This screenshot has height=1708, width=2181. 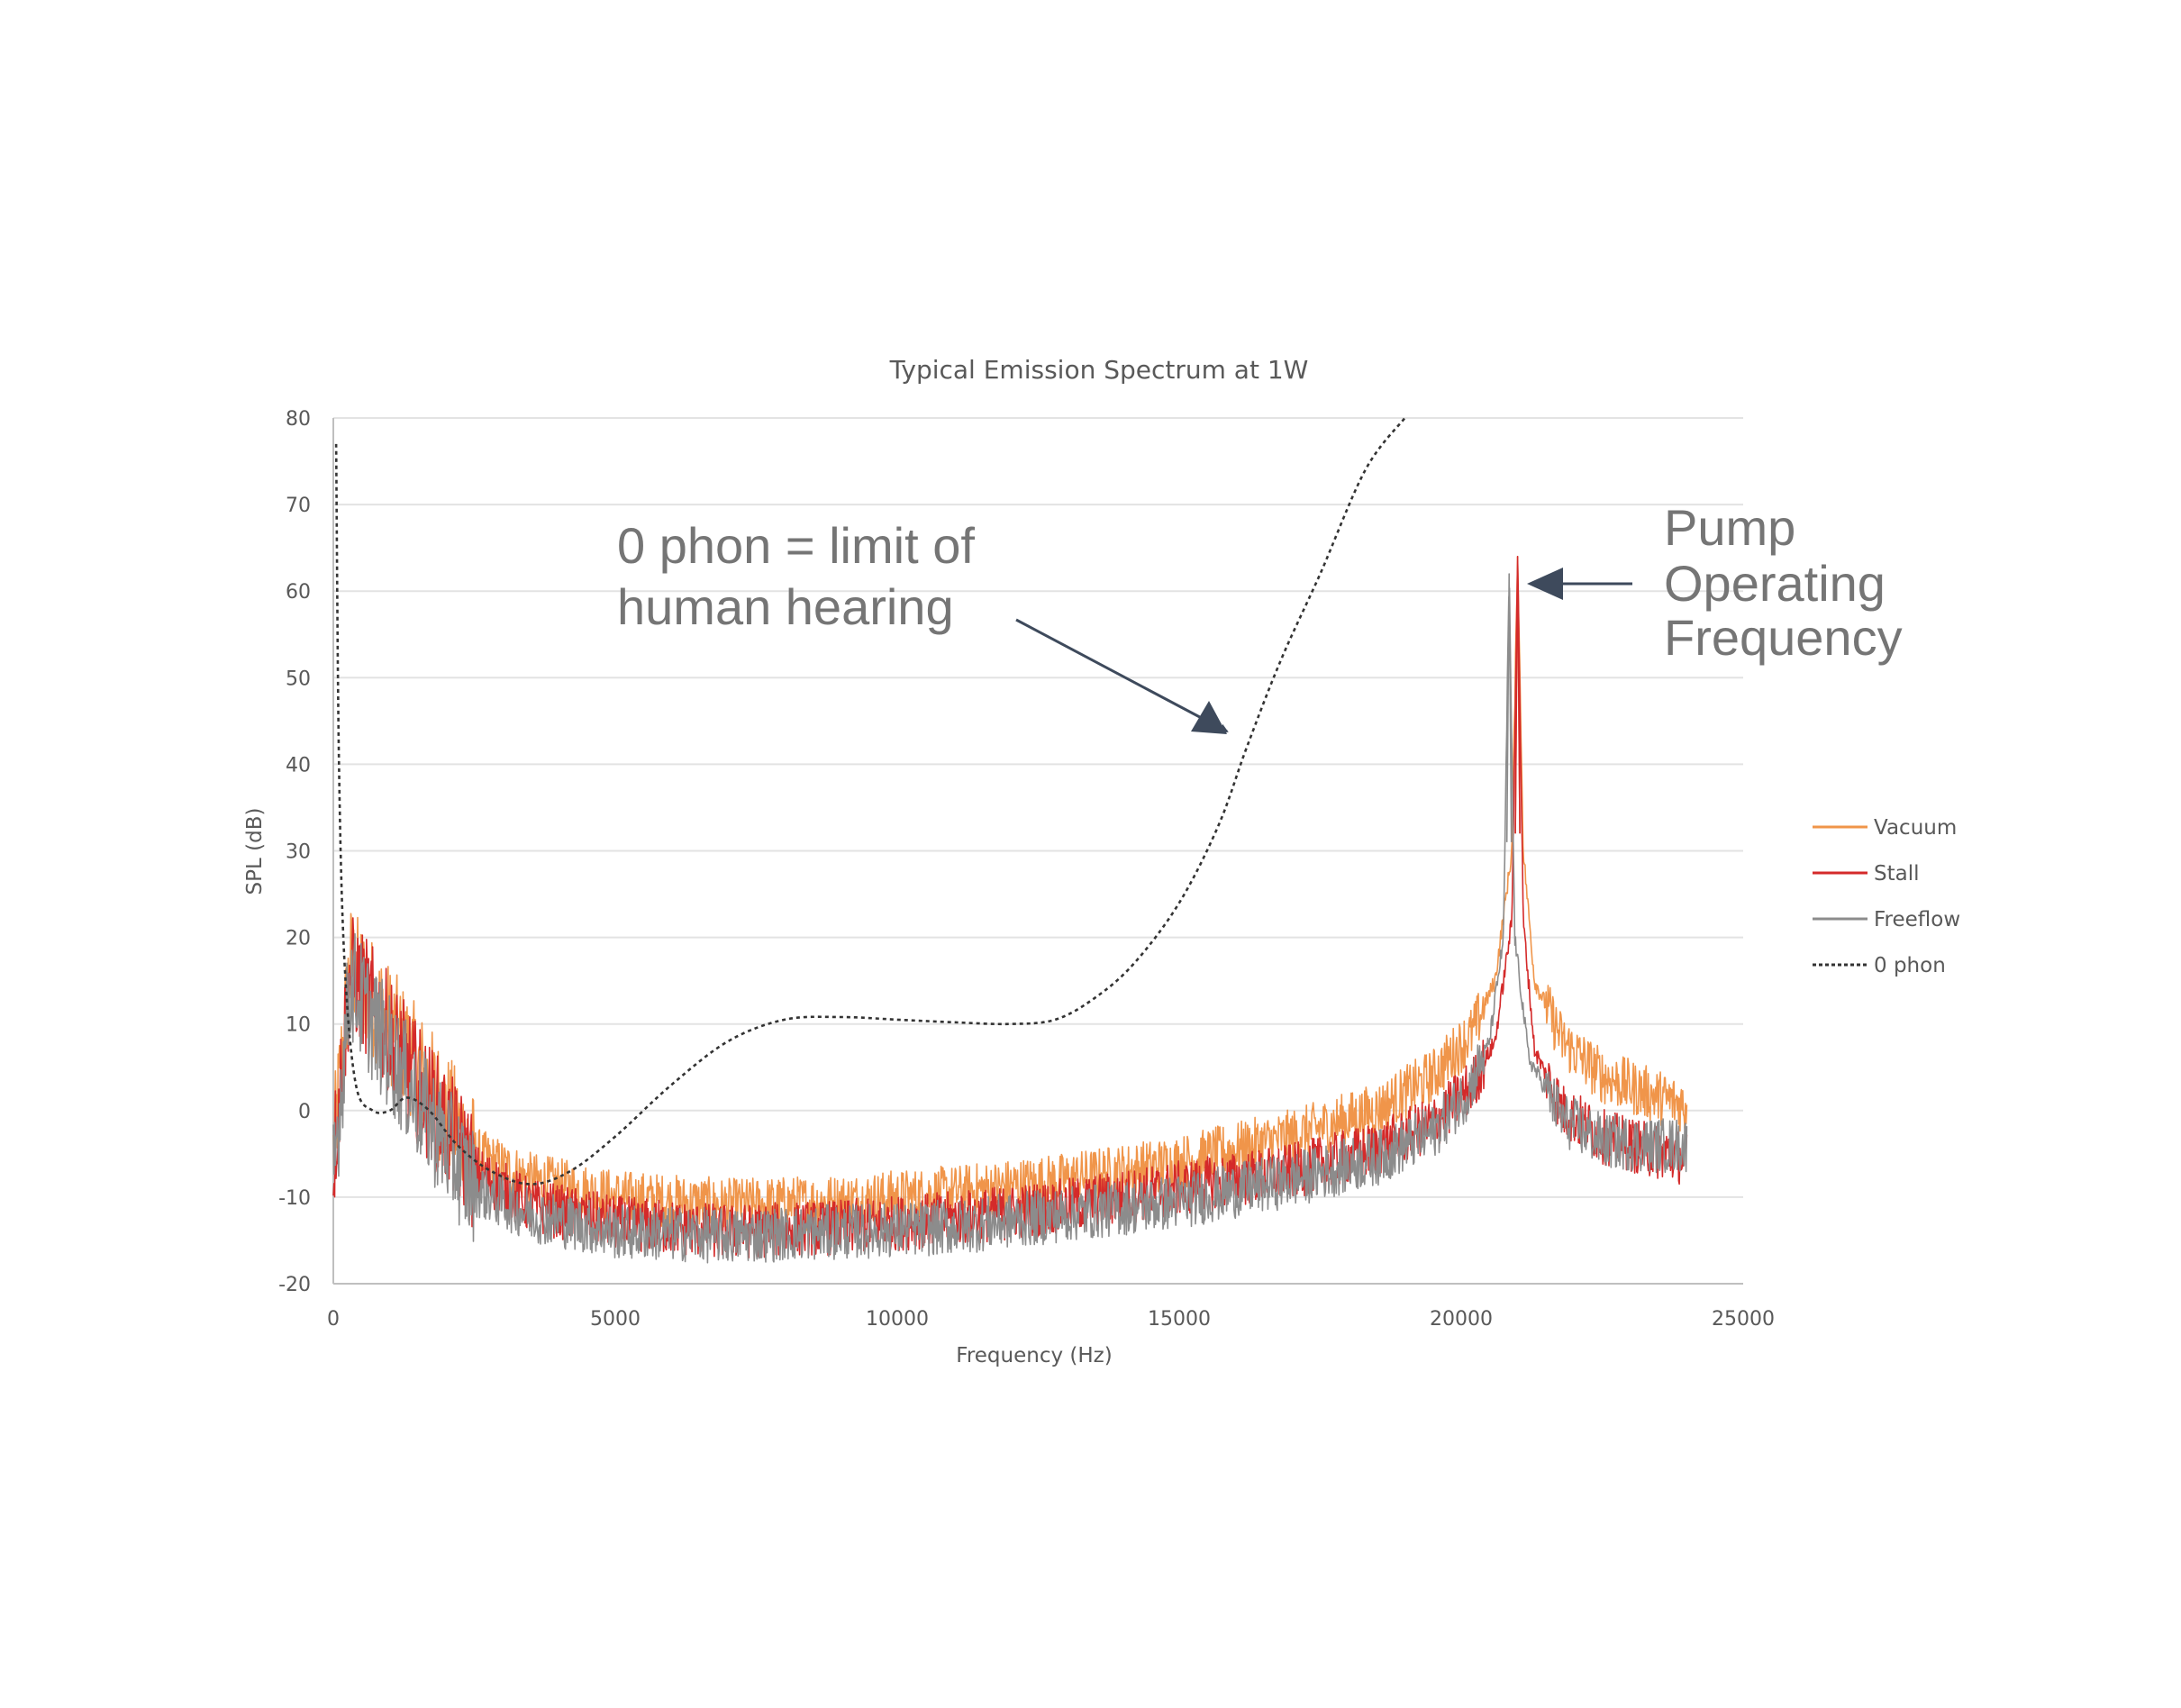 I want to click on y-tick-label: 50, so click(x=299, y=679).